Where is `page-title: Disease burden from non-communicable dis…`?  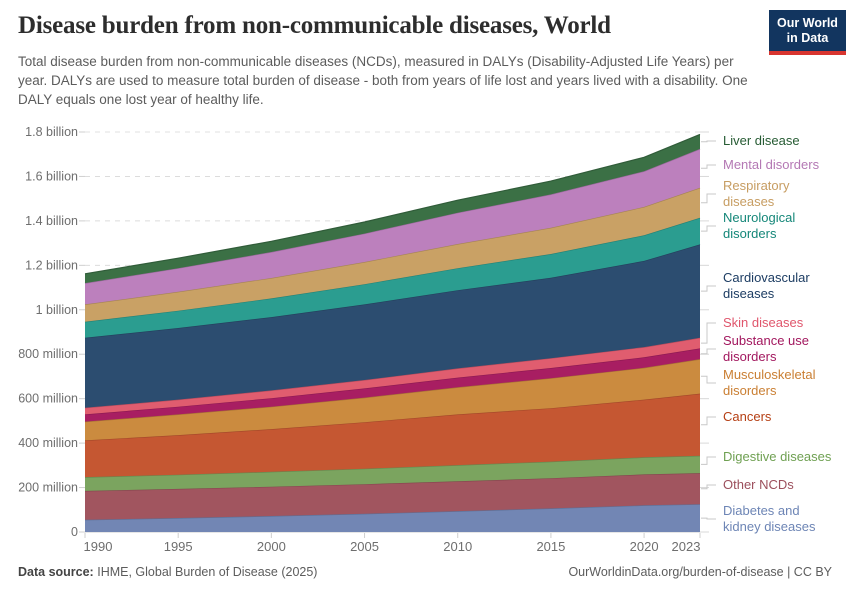
page-title: Disease burden from non-communicable dis… is located at coordinates (314, 25).